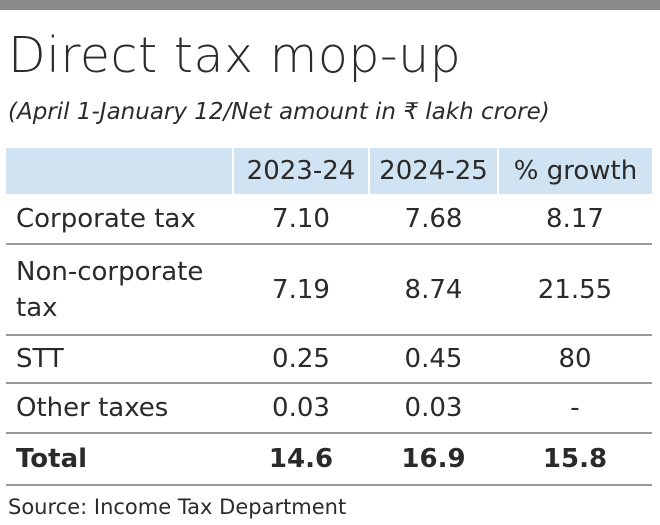 This screenshot has width=660, height=525. I want to click on cell-2024-25: 7.68, so click(433, 219).